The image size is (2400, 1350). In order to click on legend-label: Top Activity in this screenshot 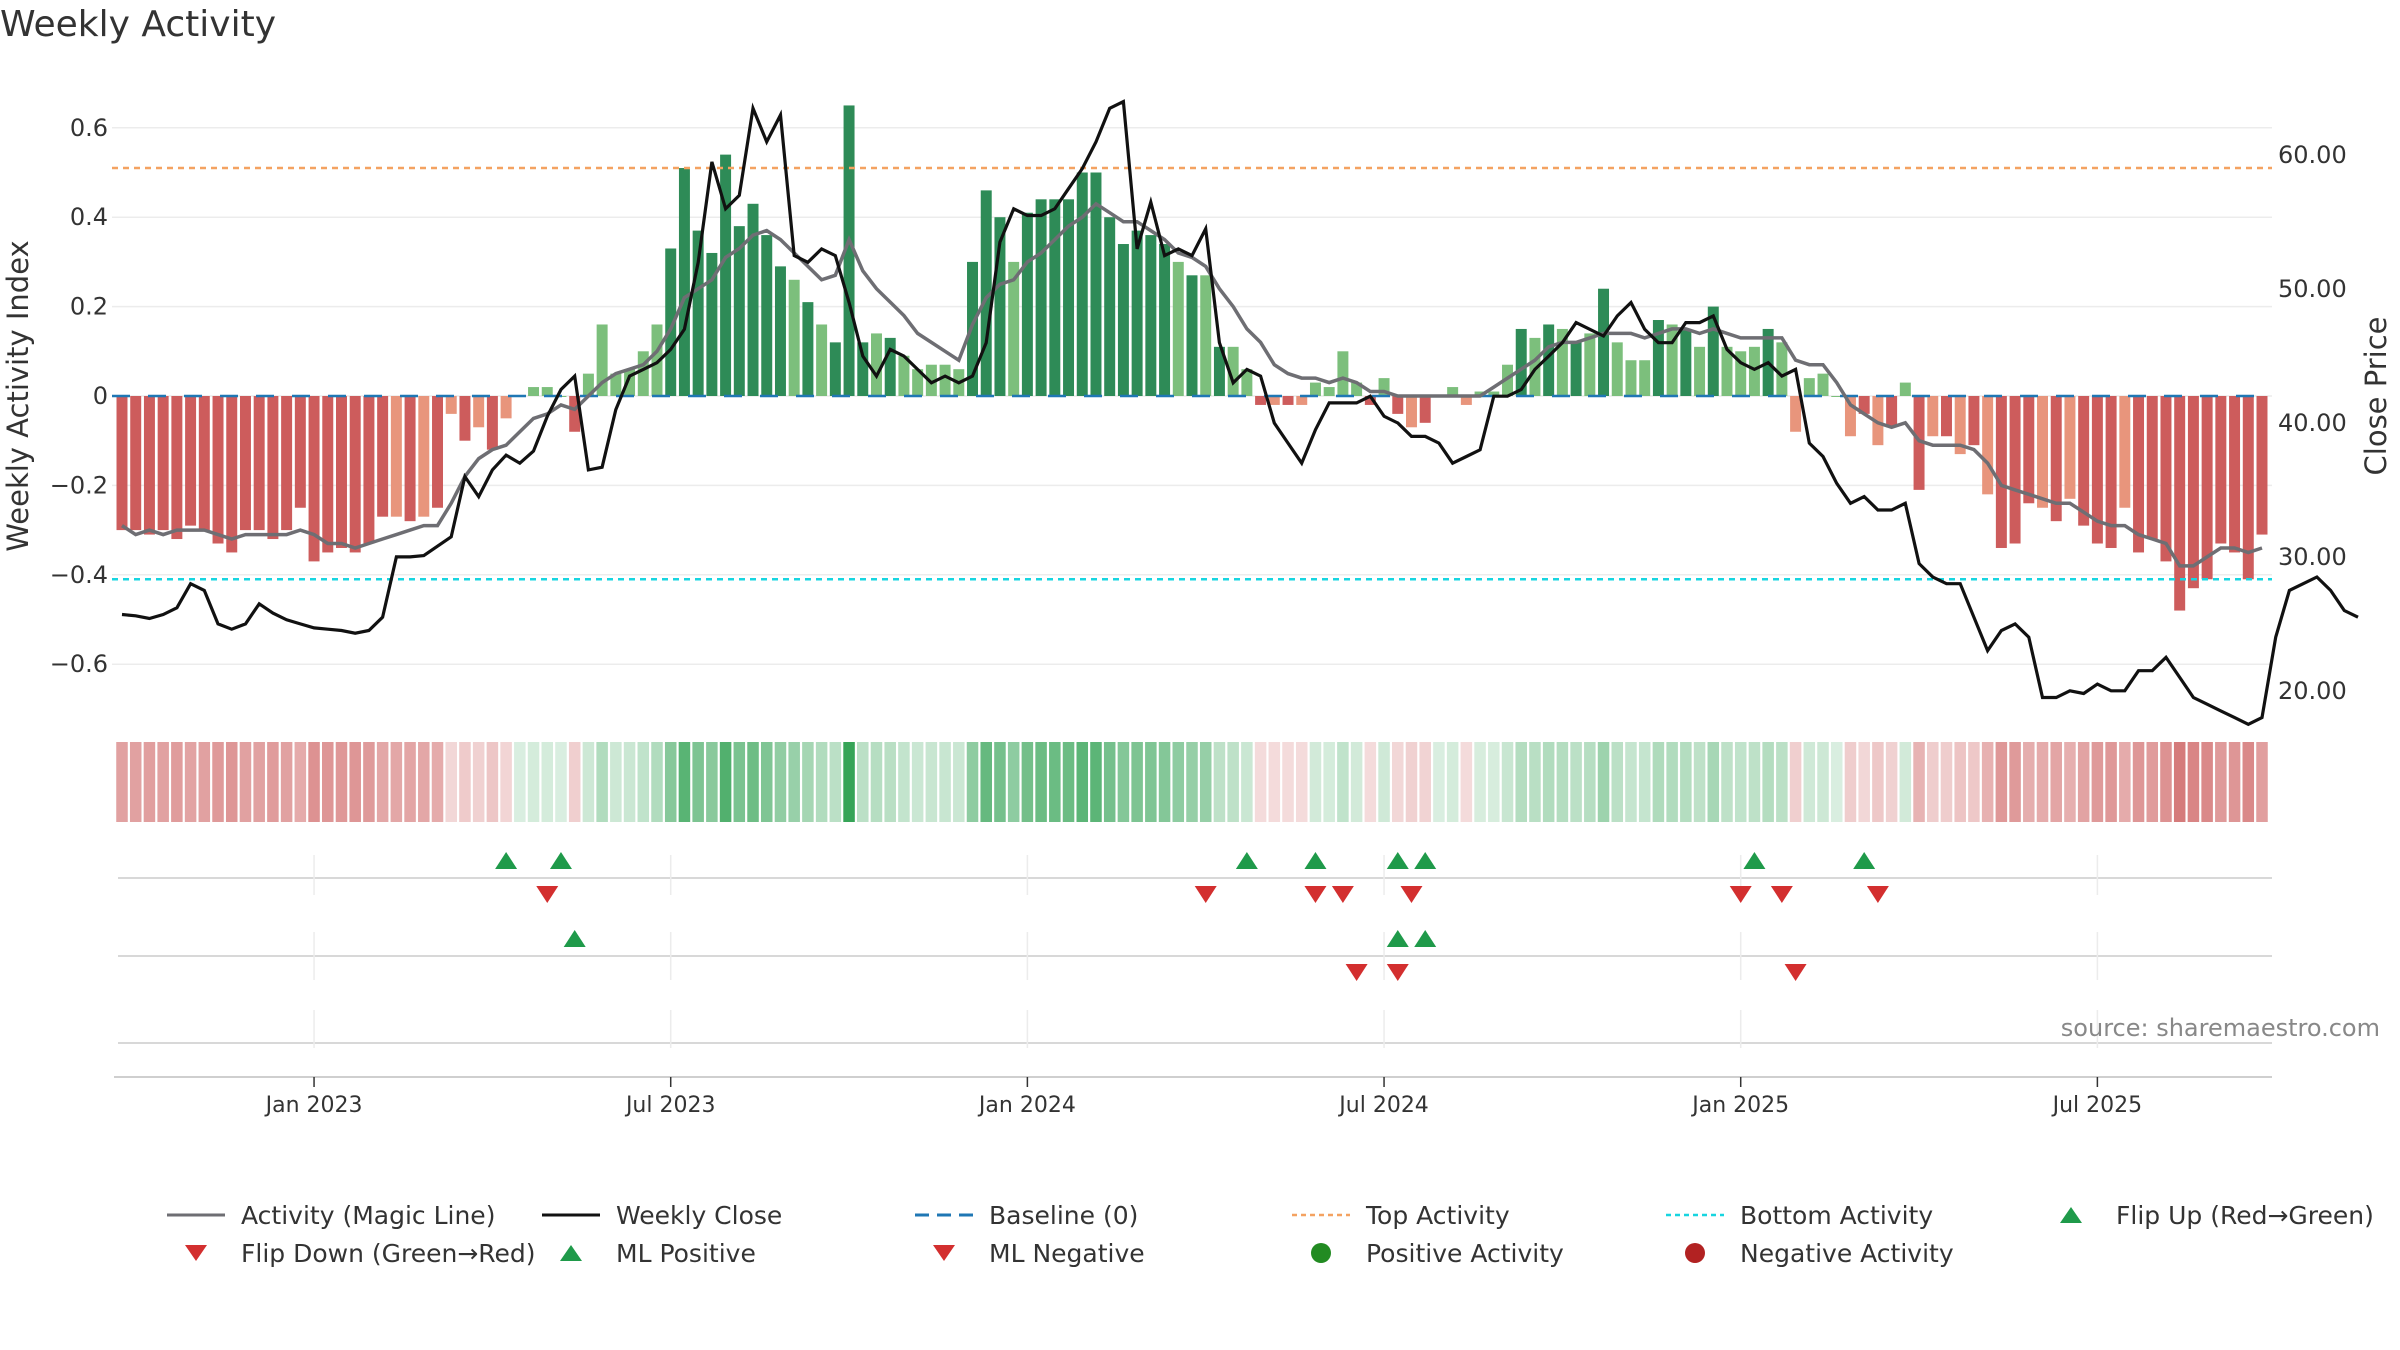, I will do `click(1438, 1215)`.